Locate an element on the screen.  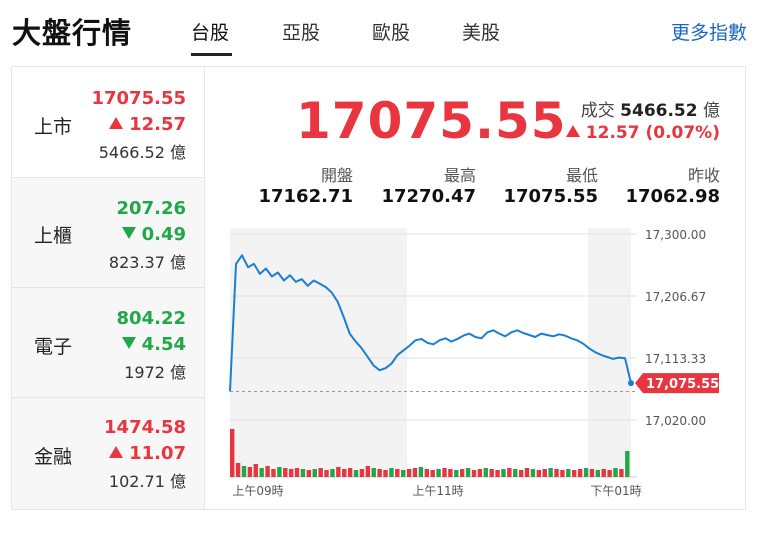
tab-europe: 歐股 is located at coordinates (391, 33).